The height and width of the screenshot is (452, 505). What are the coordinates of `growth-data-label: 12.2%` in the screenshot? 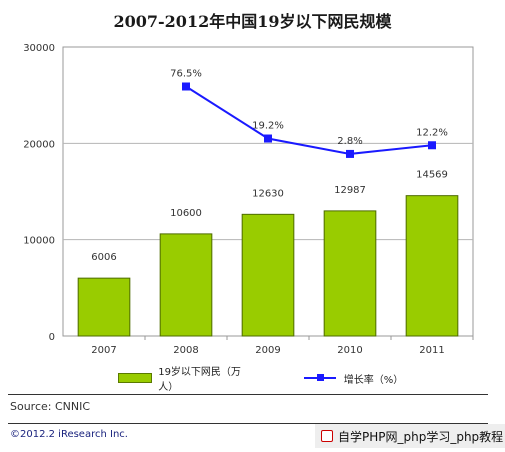 It's located at (432, 132).